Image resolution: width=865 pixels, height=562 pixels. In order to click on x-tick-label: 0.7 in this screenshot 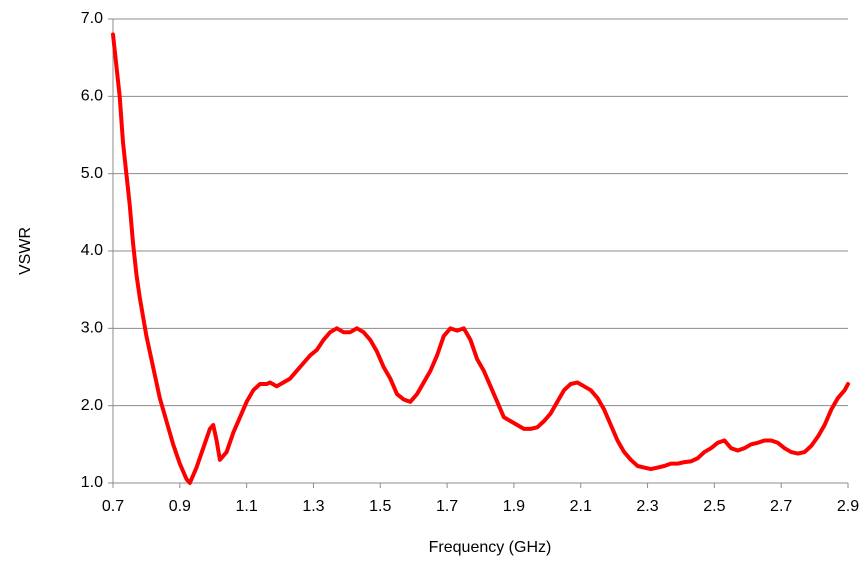, I will do `click(113, 506)`.